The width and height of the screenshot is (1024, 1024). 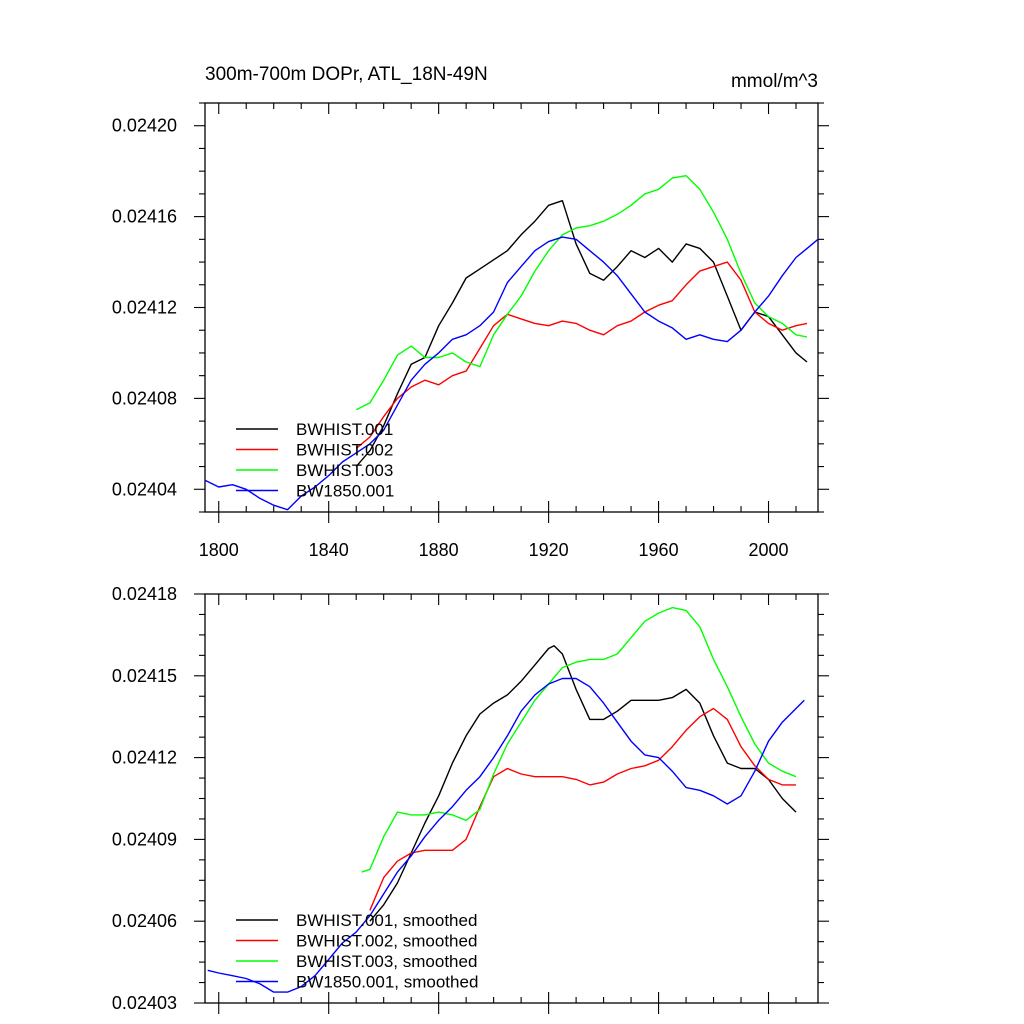 What do you see at coordinates (344, 450) in the screenshot?
I see `legend-label: BWHIST.002` at bounding box center [344, 450].